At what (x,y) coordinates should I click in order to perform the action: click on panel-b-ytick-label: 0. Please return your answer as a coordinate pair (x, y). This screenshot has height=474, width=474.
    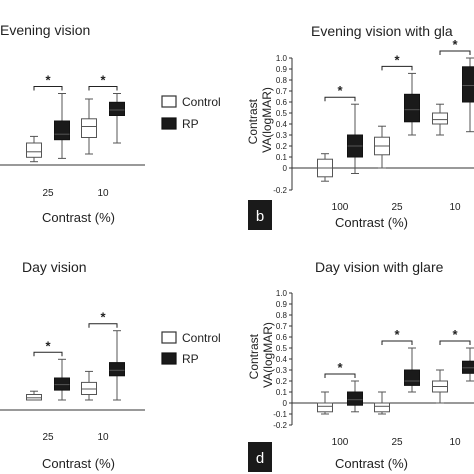
    Looking at the image, I should click on (285, 168).